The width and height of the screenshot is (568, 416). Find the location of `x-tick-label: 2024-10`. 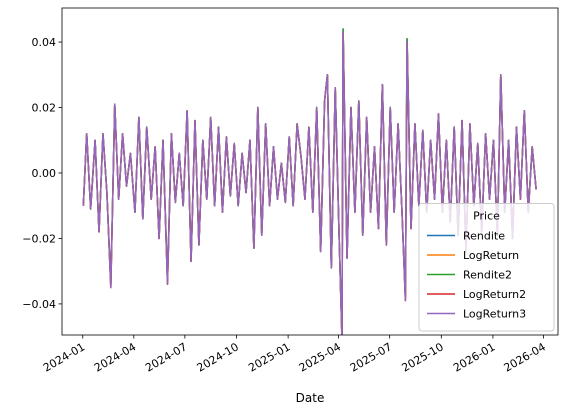

x-tick-label: 2024-10 is located at coordinates (218, 357).